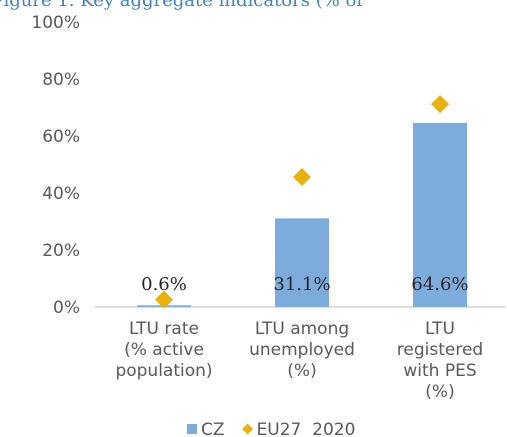 This screenshot has height=437, width=507. What do you see at coordinates (213, 428) in the screenshot?
I see `legend-label: CZ` at bounding box center [213, 428].